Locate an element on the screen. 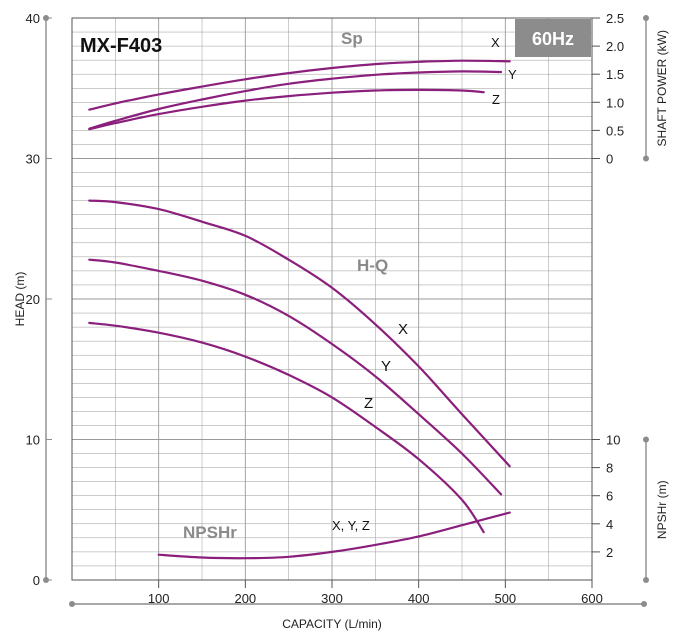 The height and width of the screenshot is (635, 683). head-tick-label: 20 is located at coordinates (33, 299).